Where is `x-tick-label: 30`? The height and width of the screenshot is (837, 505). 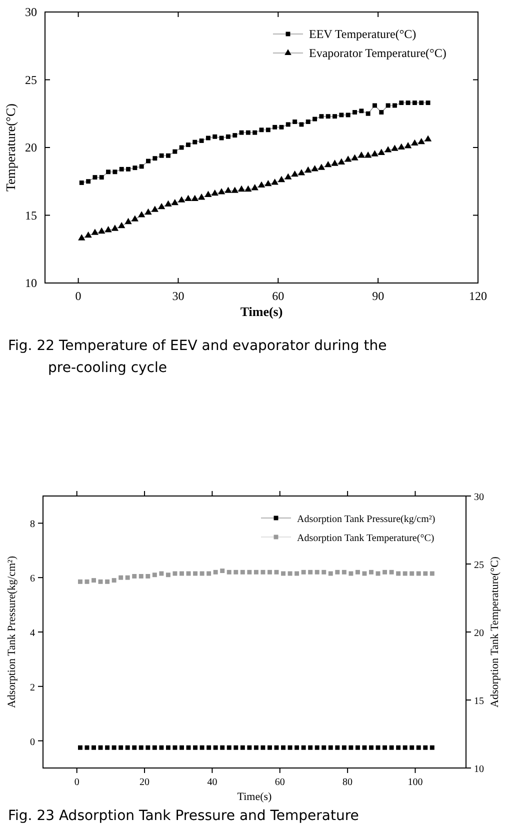 x-tick-label: 30 is located at coordinates (178, 296).